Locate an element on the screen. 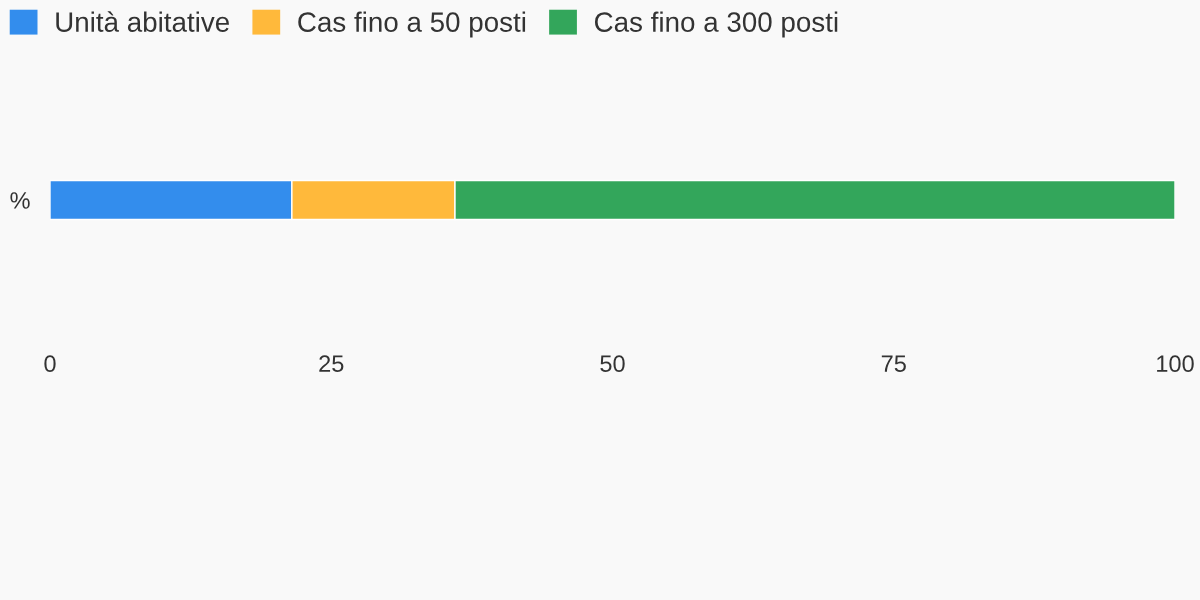 Image resolution: width=1200 pixels, height=600 pixels. x-tick-label: 25 is located at coordinates (331, 364).